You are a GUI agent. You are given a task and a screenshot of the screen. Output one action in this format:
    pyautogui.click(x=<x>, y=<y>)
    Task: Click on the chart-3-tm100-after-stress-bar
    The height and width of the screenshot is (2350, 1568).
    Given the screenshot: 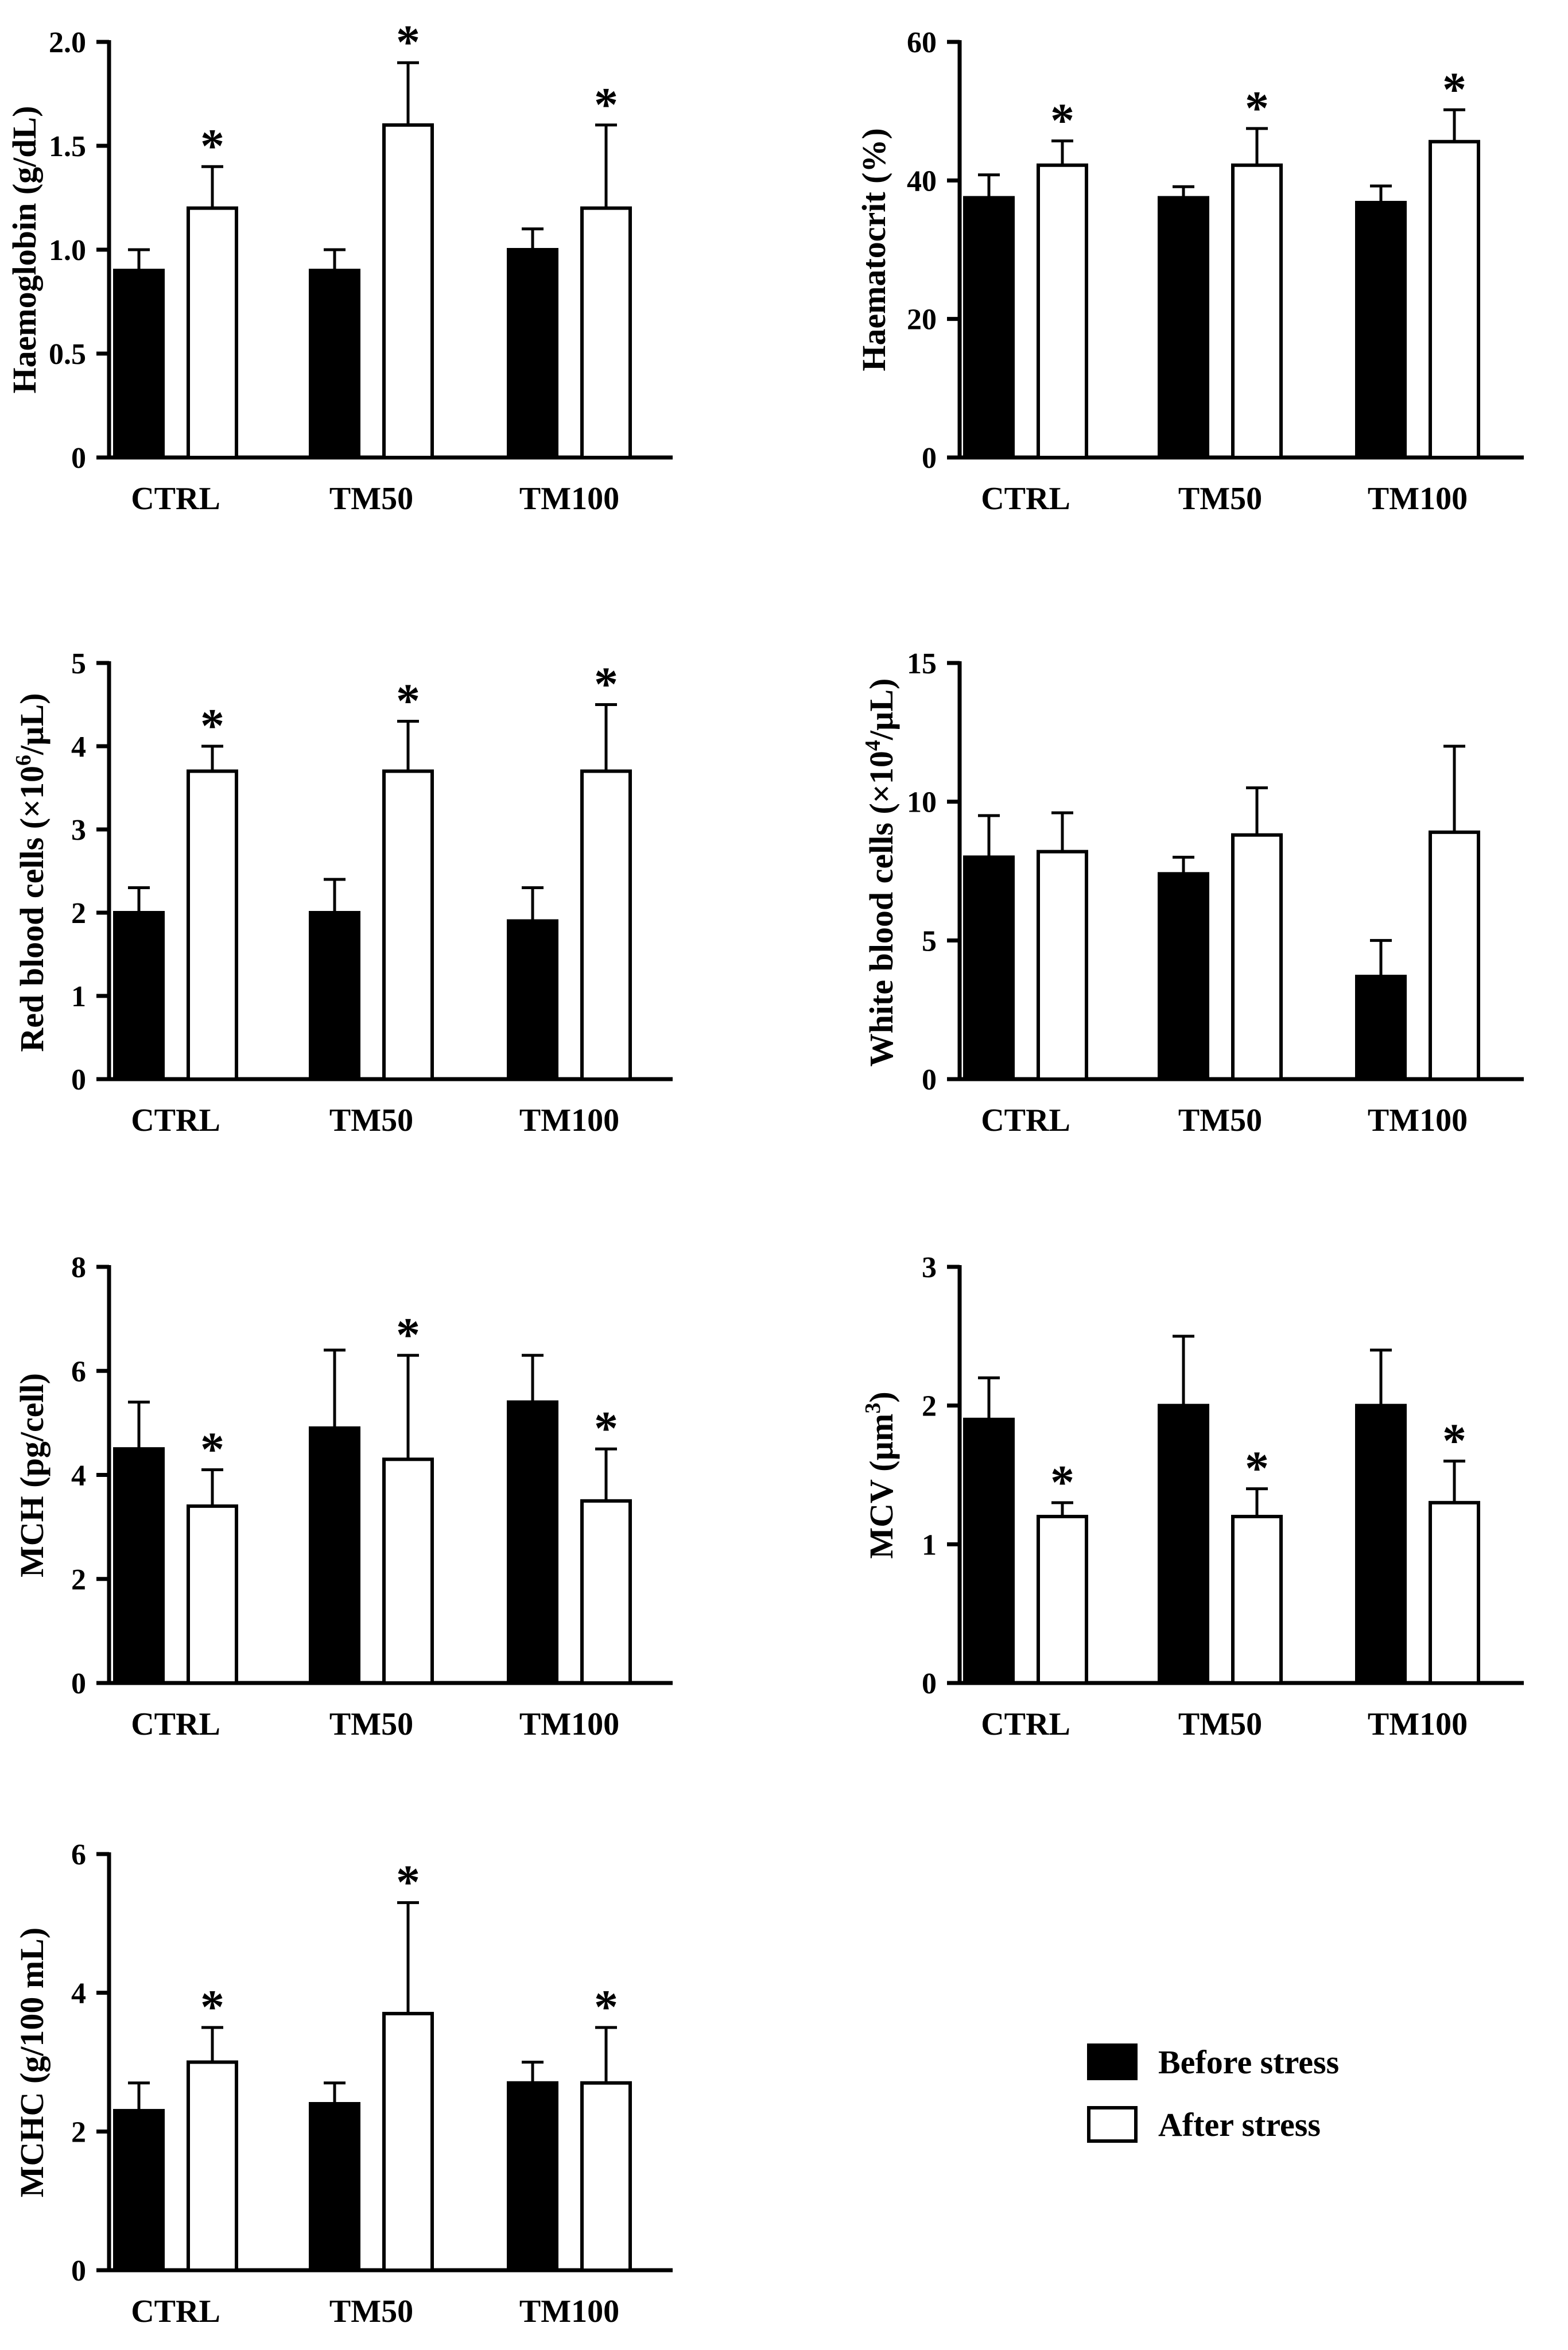 What is the action you would take?
    pyautogui.click(x=606, y=925)
    